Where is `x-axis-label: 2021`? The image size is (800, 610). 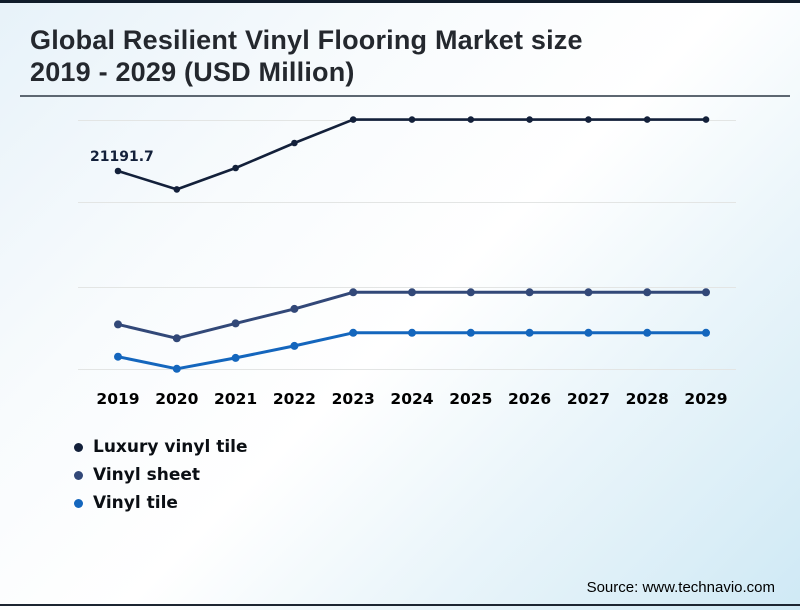 x-axis-label: 2021 is located at coordinates (235, 399).